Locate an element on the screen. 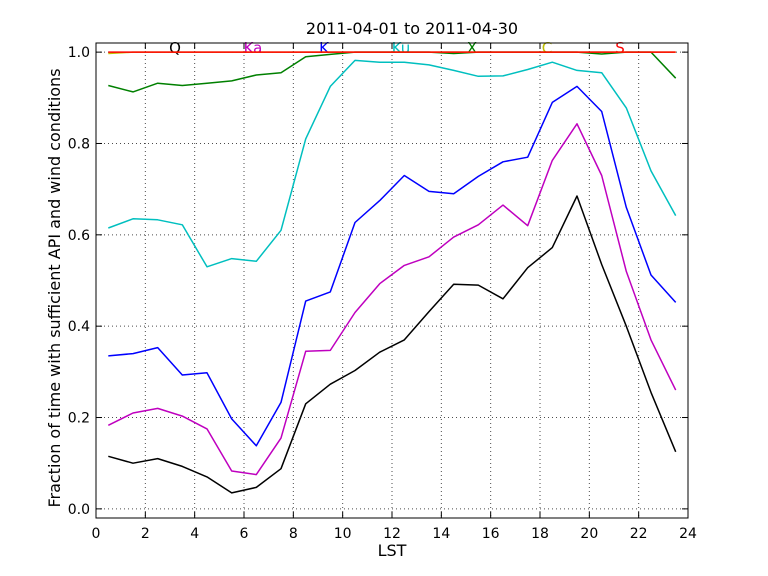 This screenshot has height=576, width=768. y-tick-label: 1.0 is located at coordinates (79, 53).